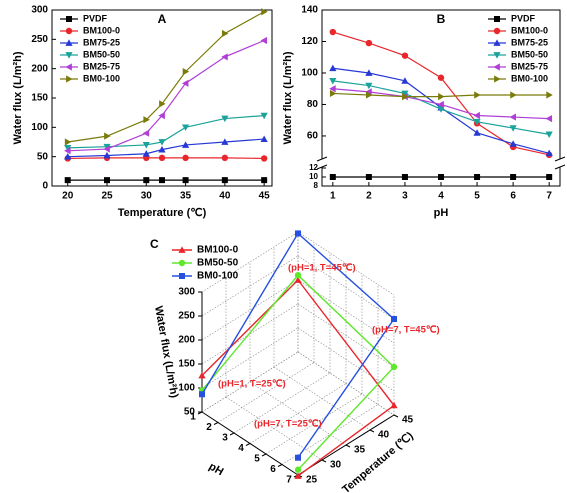 Image resolution: width=567 pixels, height=493 pixels. Describe the element at coordinates (289, 480) in the screenshot. I see `x-tick-label: 7` at that location.